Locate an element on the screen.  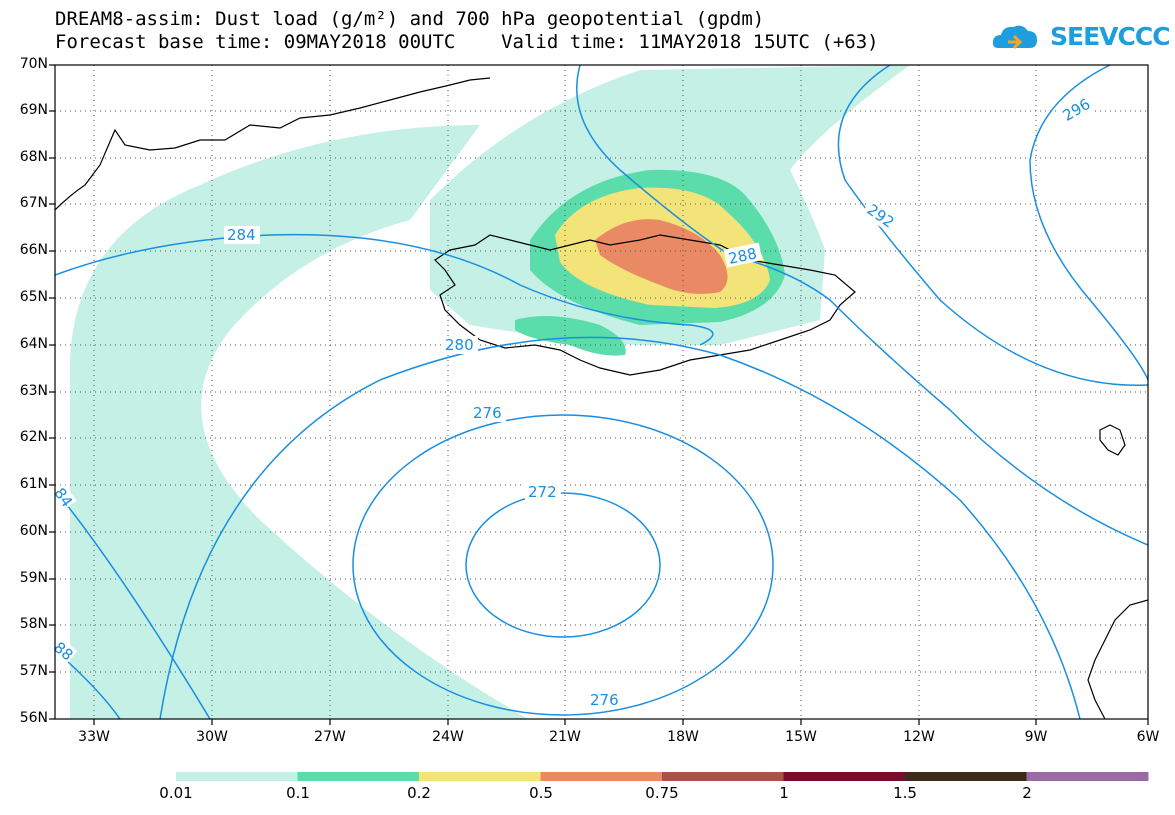
lon-label: 24W is located at coordinates (448, 737).